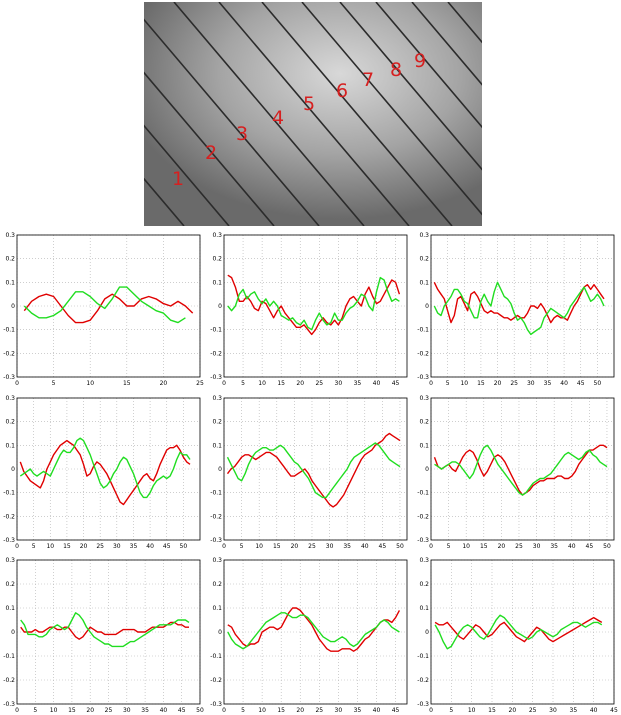 This screenshot has width=621, height=715. I want to click on chart-panel-9: 0 5 10 15 20 25 30 35 40 45 -0.3 -0.2 -0.1 0 0.1 0.2 0.3, so click(517, 635).